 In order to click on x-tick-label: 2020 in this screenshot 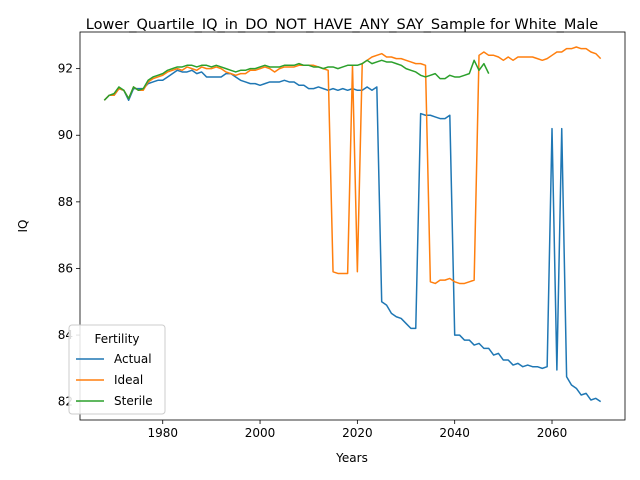, I will do `click(357, 433)`.